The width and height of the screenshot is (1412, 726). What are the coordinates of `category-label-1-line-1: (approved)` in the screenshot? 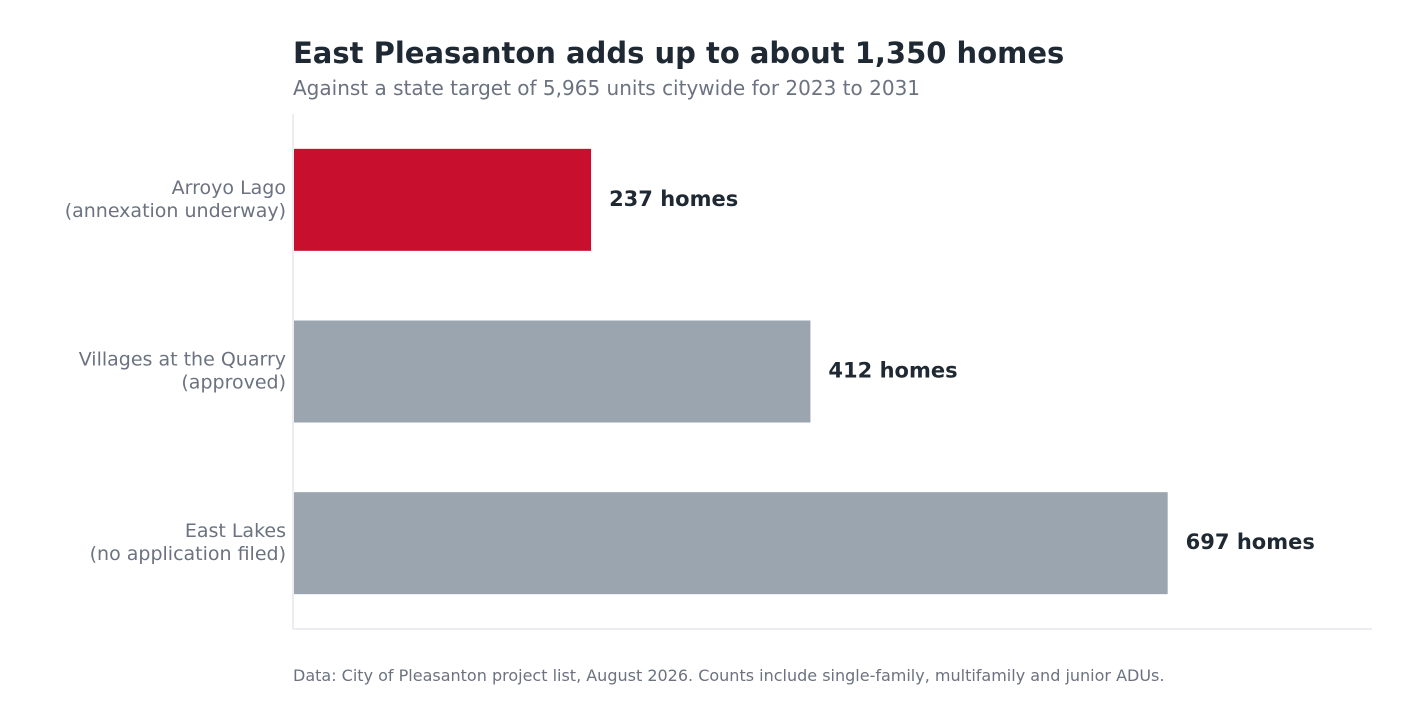 It's located at (233, 383).